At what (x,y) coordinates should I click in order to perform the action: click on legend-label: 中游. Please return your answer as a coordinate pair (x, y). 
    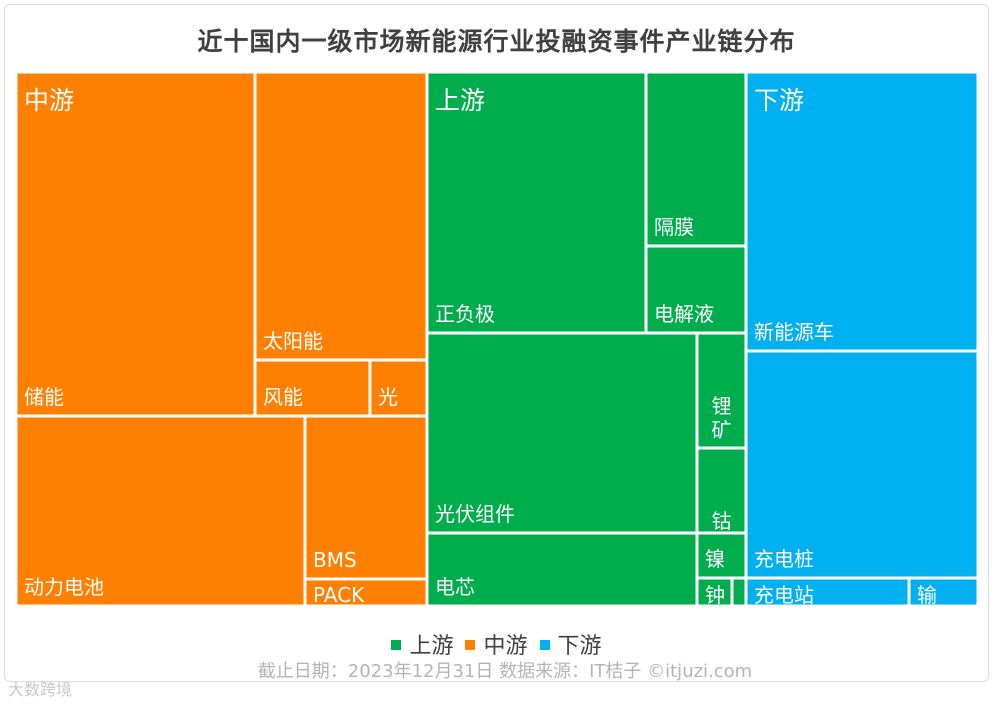
    Looking at the image, I should click on (505, 646).